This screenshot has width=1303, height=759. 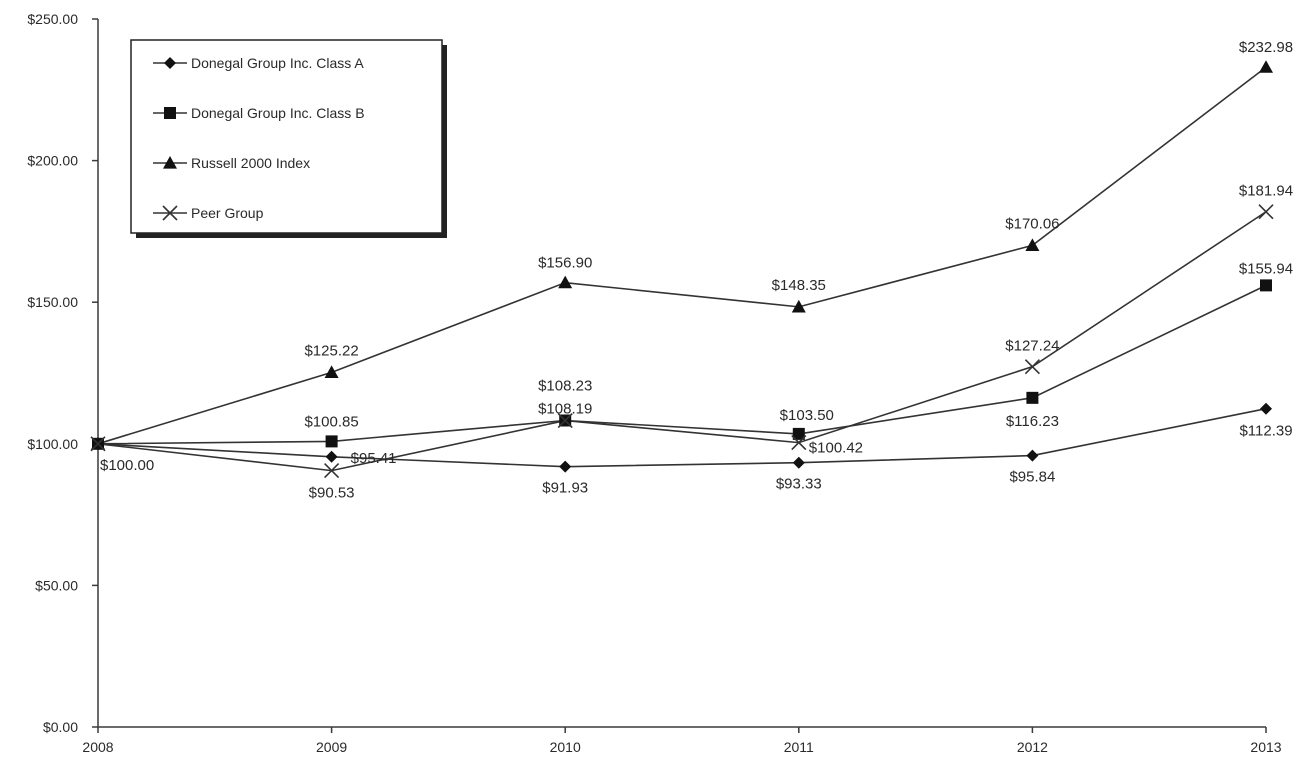 What do you see at coordinates (1032, 747) in the screenshot?
I see `x-tick-label: 2012` at bounding box center [1032, 747].